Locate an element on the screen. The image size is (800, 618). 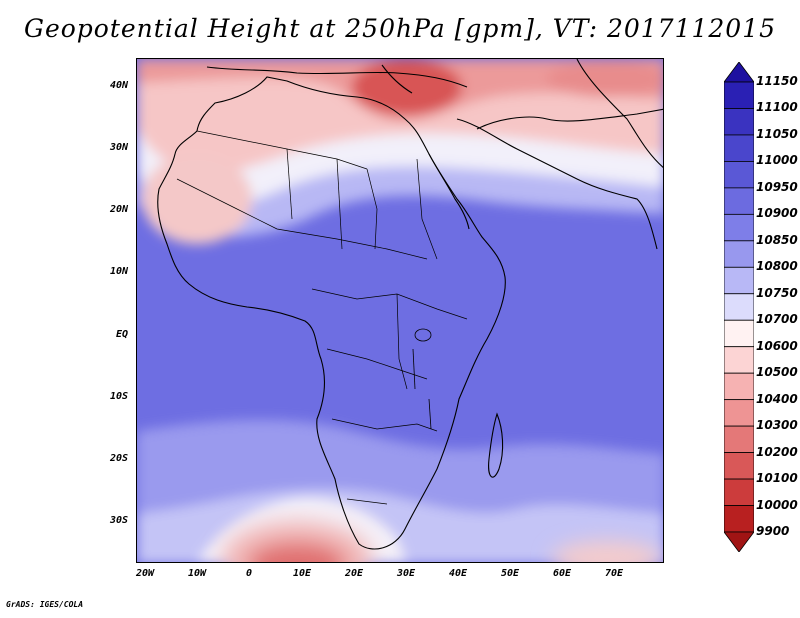
colorbar-level-label: 10200 is located at coordinates (777, 451).